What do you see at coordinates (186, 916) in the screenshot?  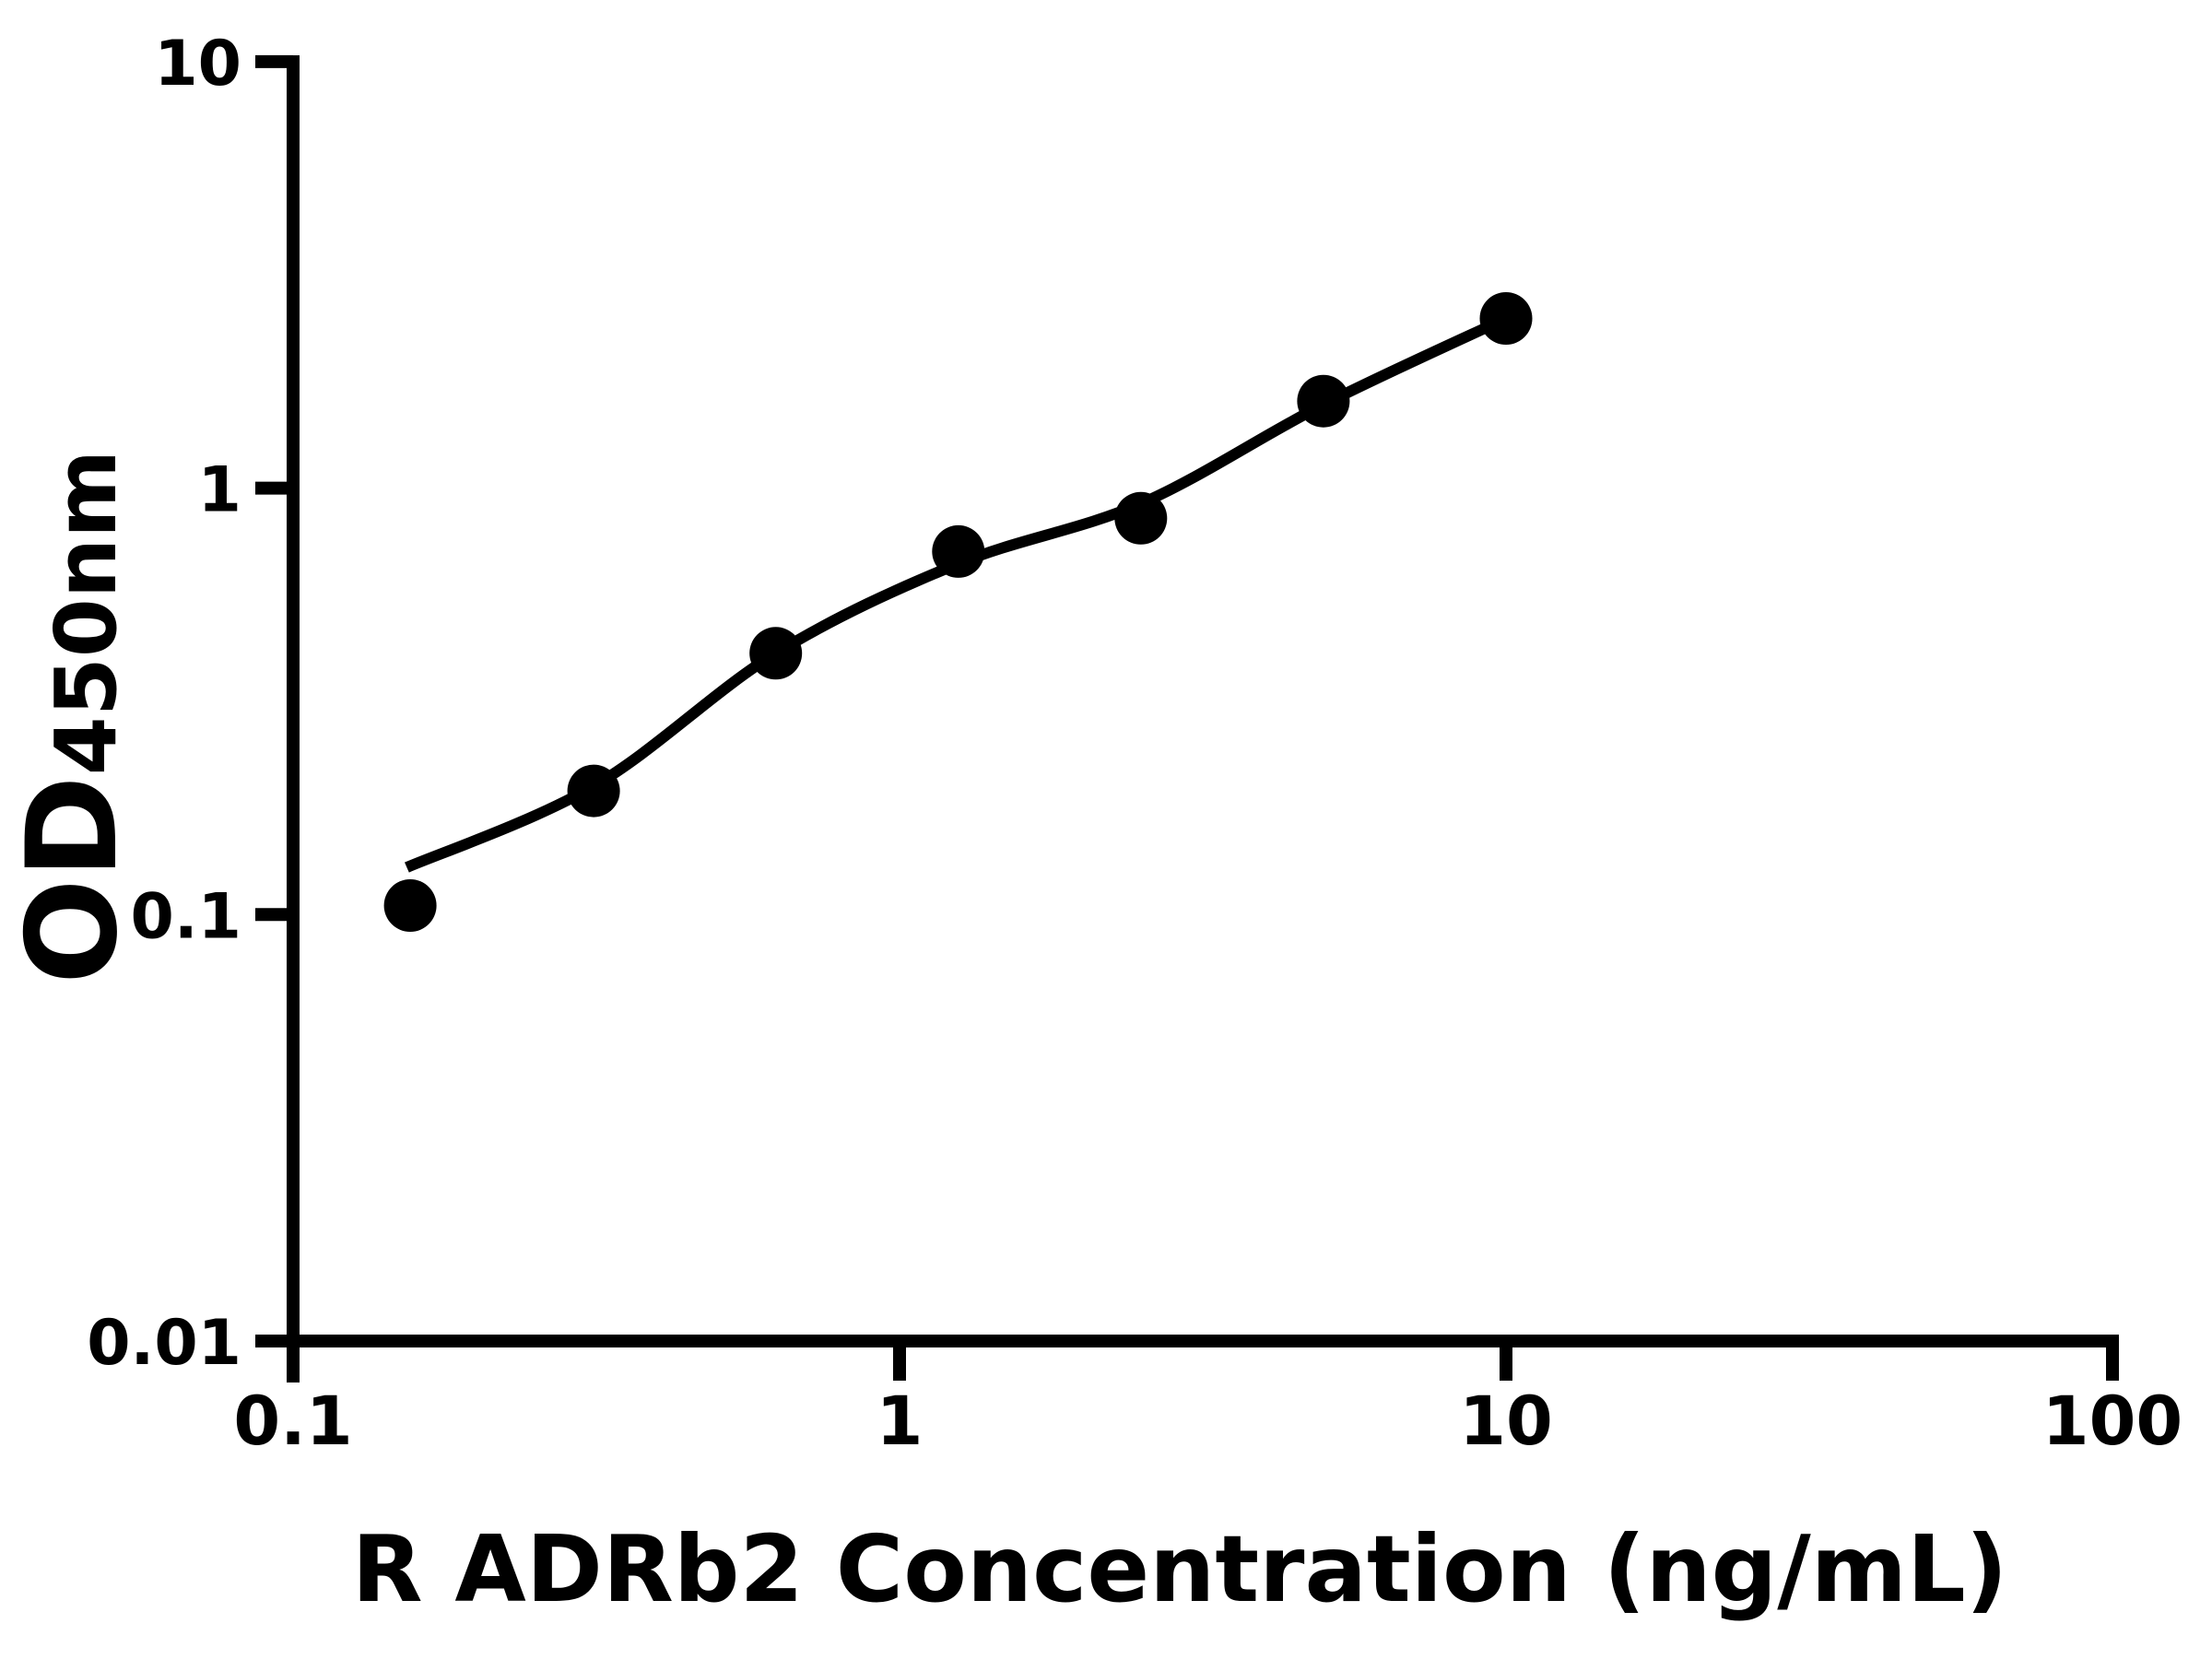 I see `y-tick-label: 0.1` at bounding box center [186, 916].